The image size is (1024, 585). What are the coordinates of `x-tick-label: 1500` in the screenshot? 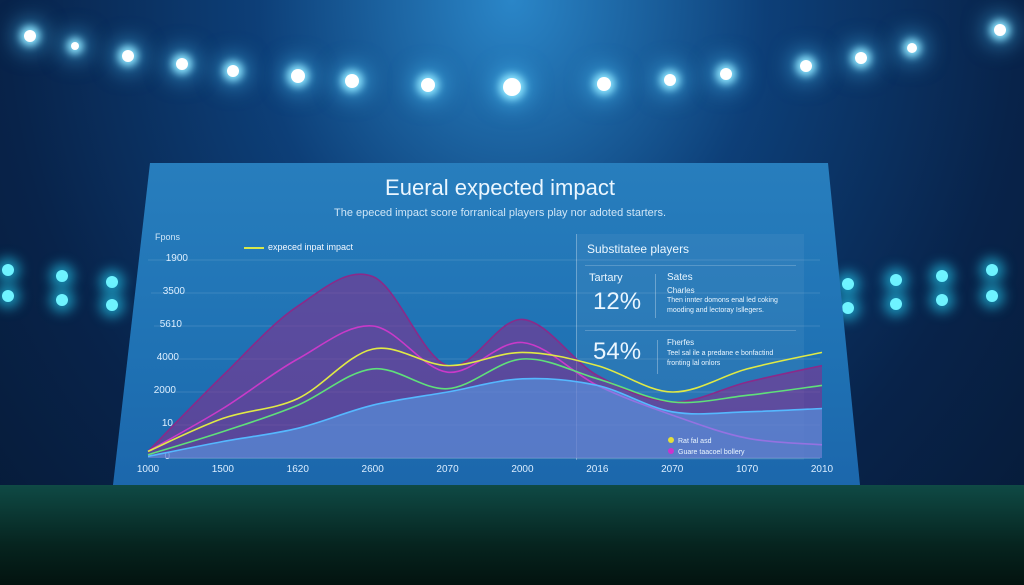 It's located at (222, 469).